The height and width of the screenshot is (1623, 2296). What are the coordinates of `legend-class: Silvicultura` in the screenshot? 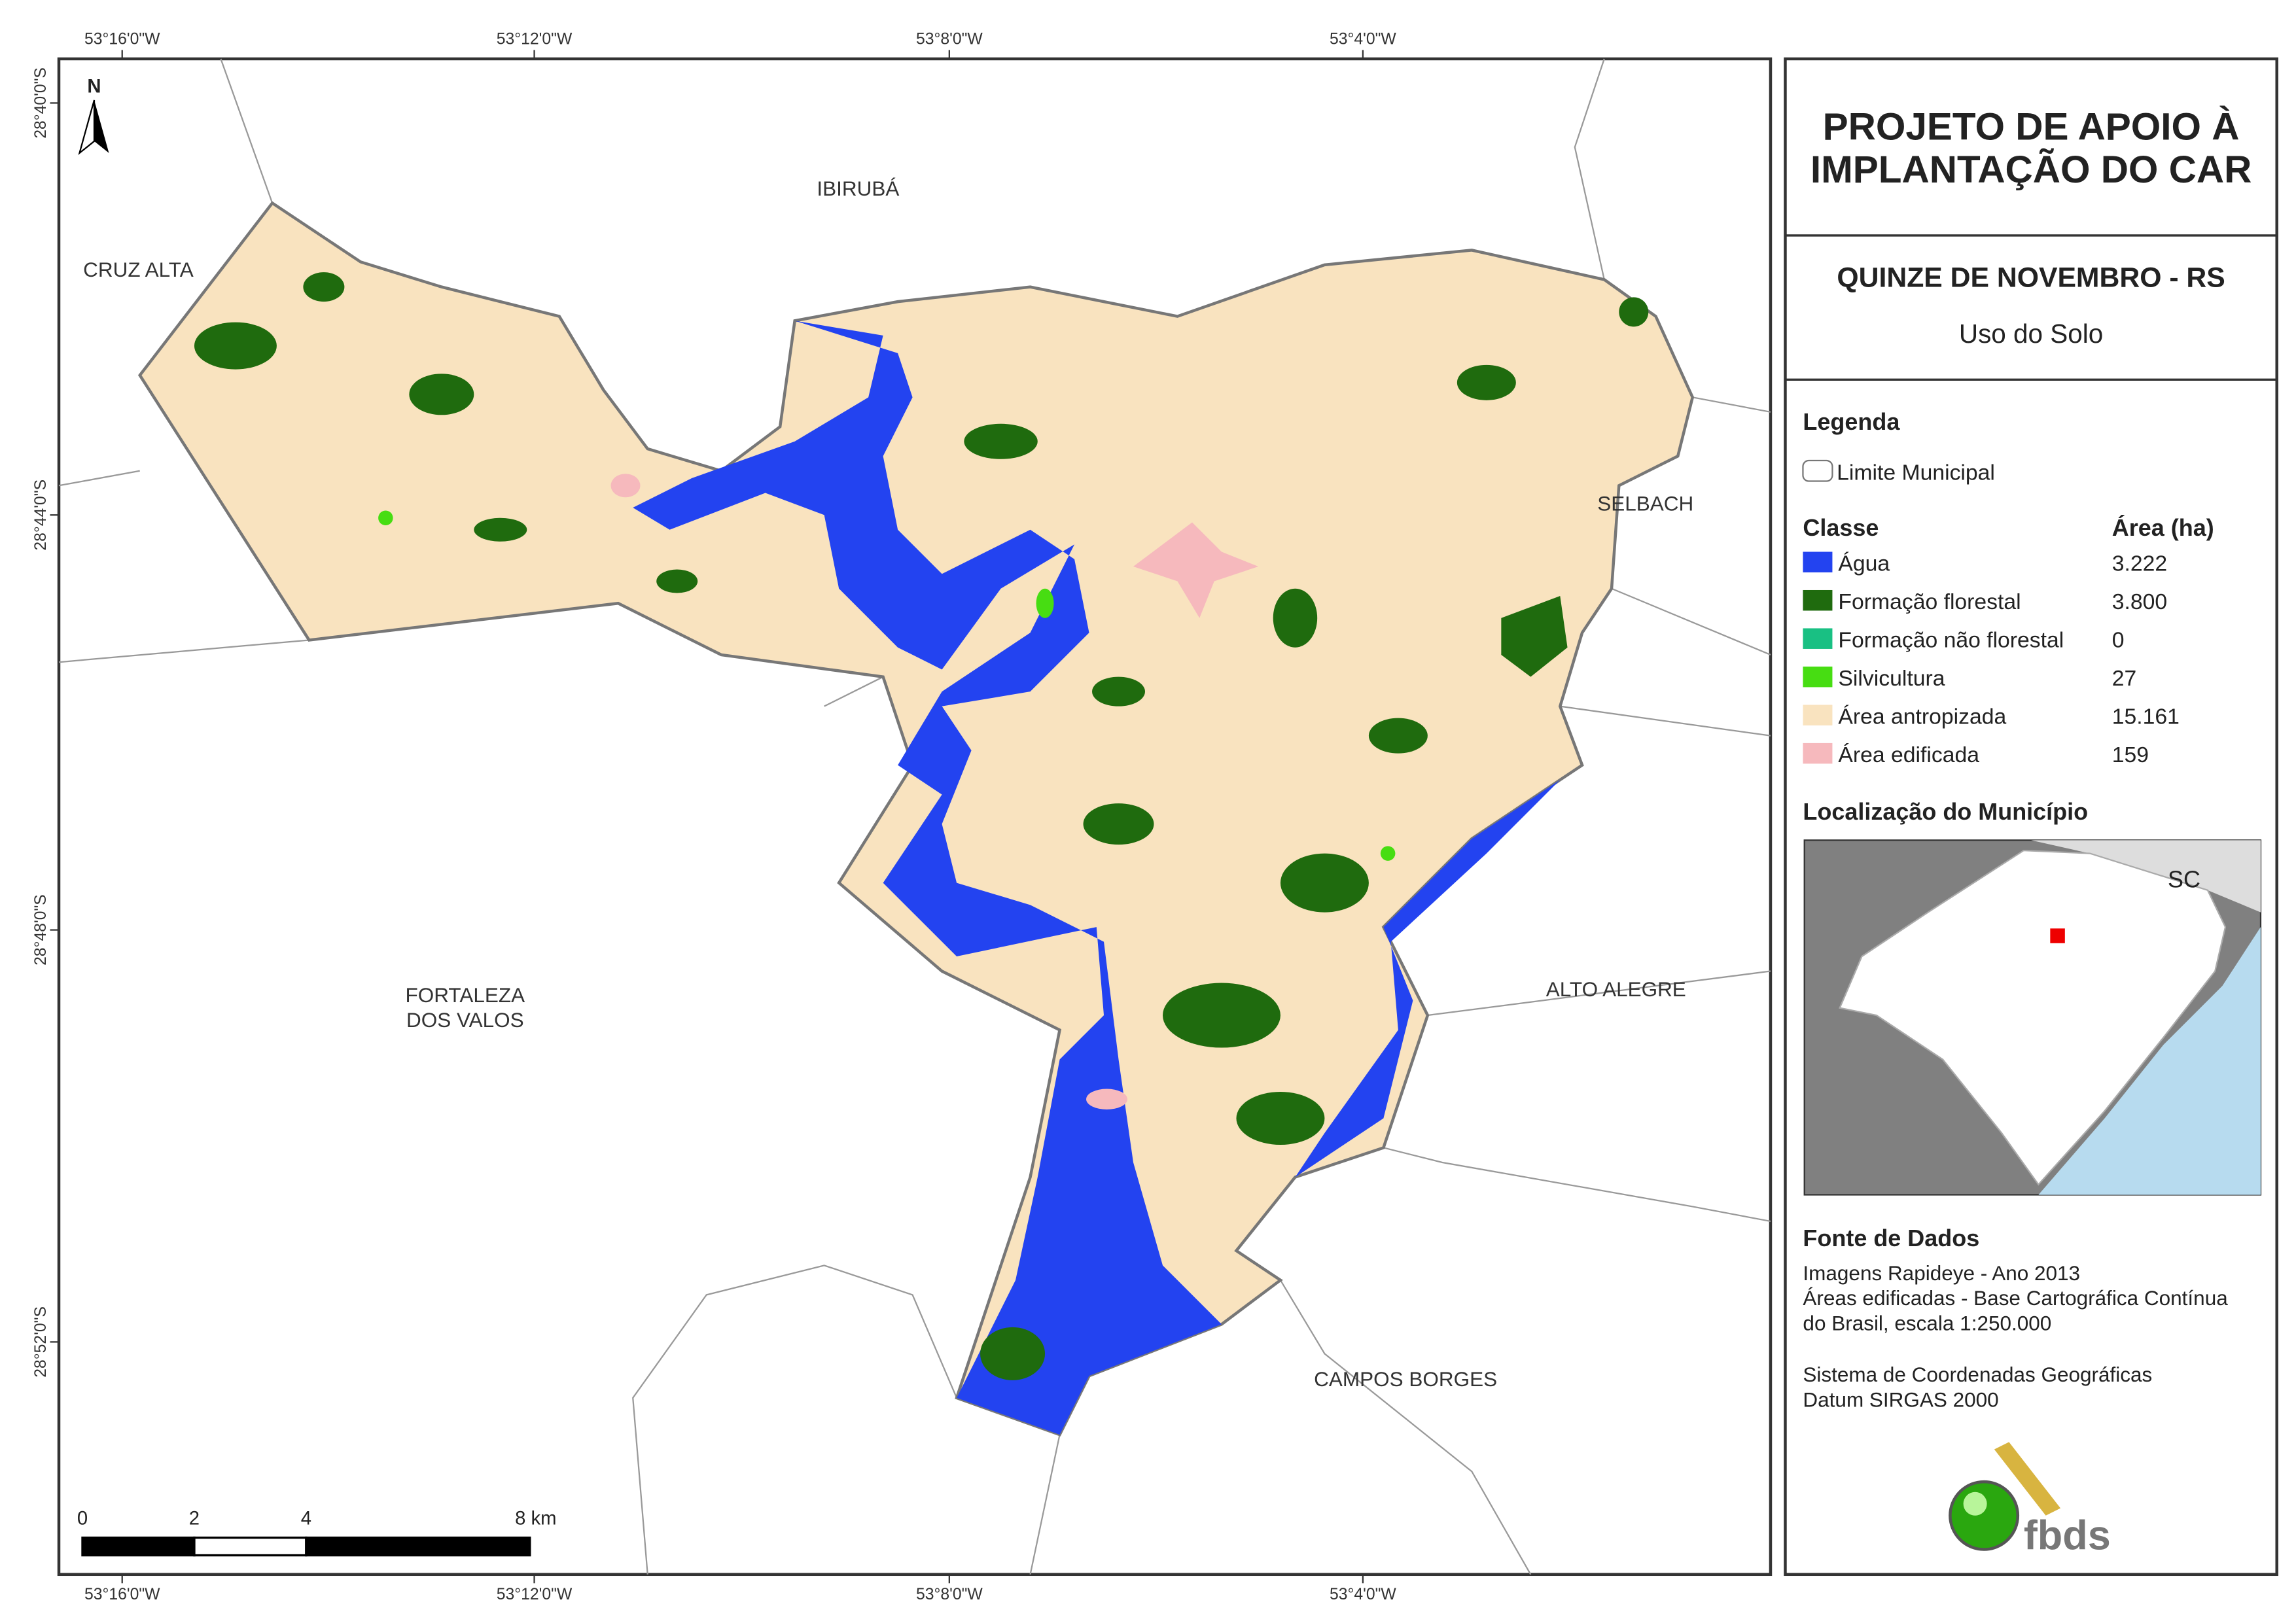 It's located at (1891, 678).